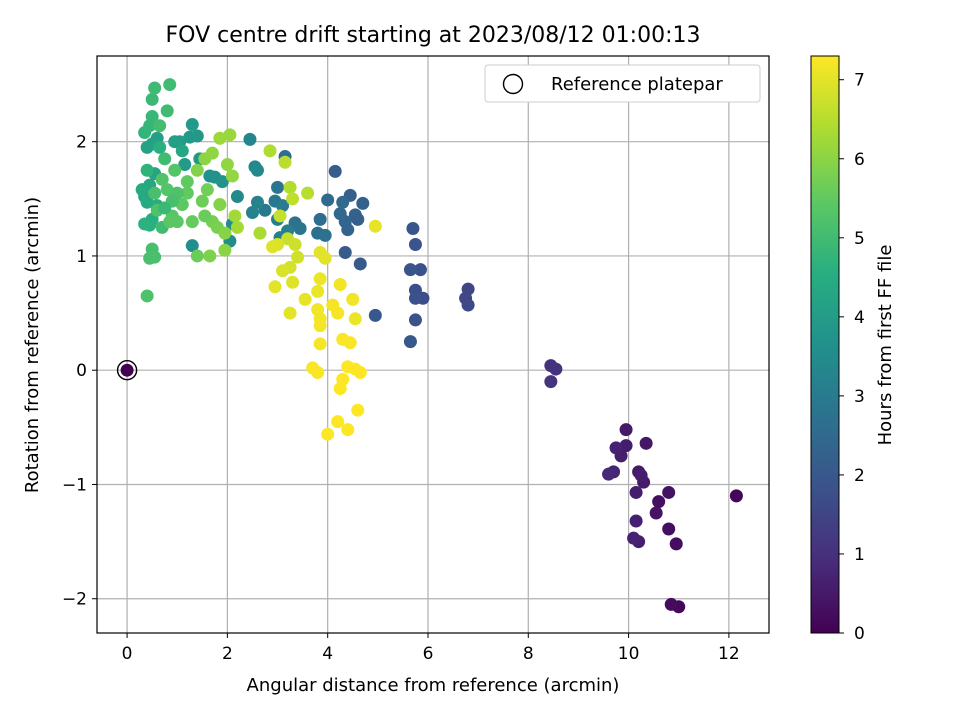  What do you see at coordinates (859, 397) in the screenshot?
I see `colorbar-tick-label: 3` at bounding box center [859, 397].